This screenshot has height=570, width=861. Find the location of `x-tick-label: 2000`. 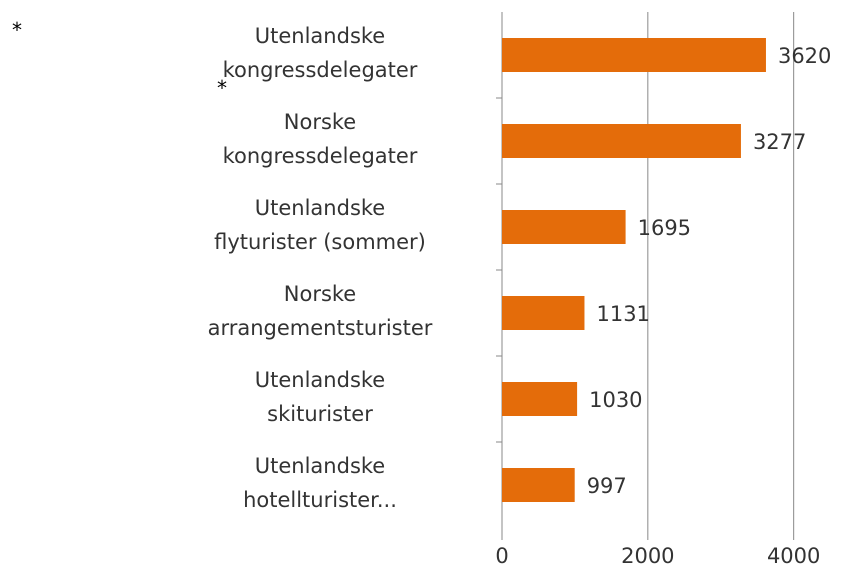

x-tick-label: 2000 is located at coordinates (647, 556).